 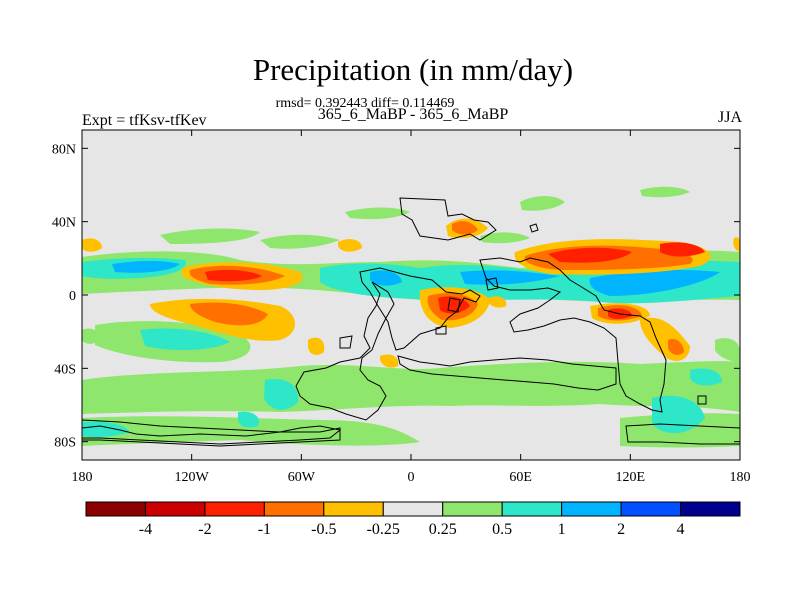 What do you see at coordinates (264, 529) in the screenshot?
I see `colorbar-label: -1` at bounding box center [264, 529].